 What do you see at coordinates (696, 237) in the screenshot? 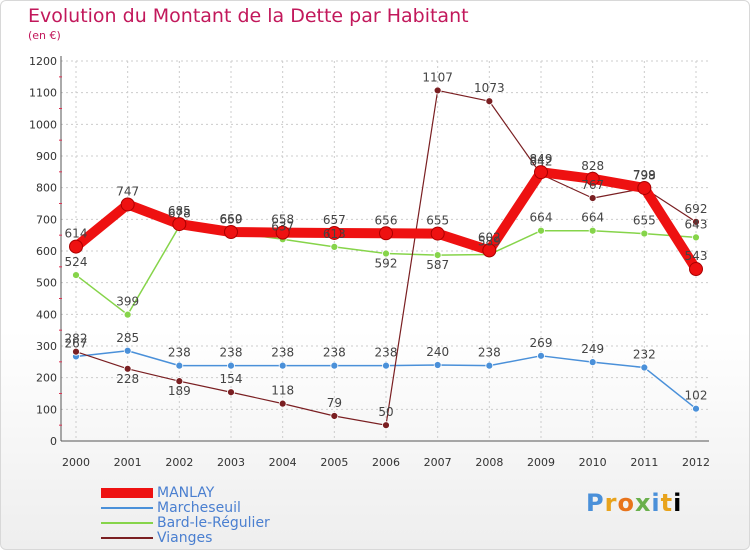
I see `data-point-bard-le-r-gulier-2012` at bounding box center [696, 237].